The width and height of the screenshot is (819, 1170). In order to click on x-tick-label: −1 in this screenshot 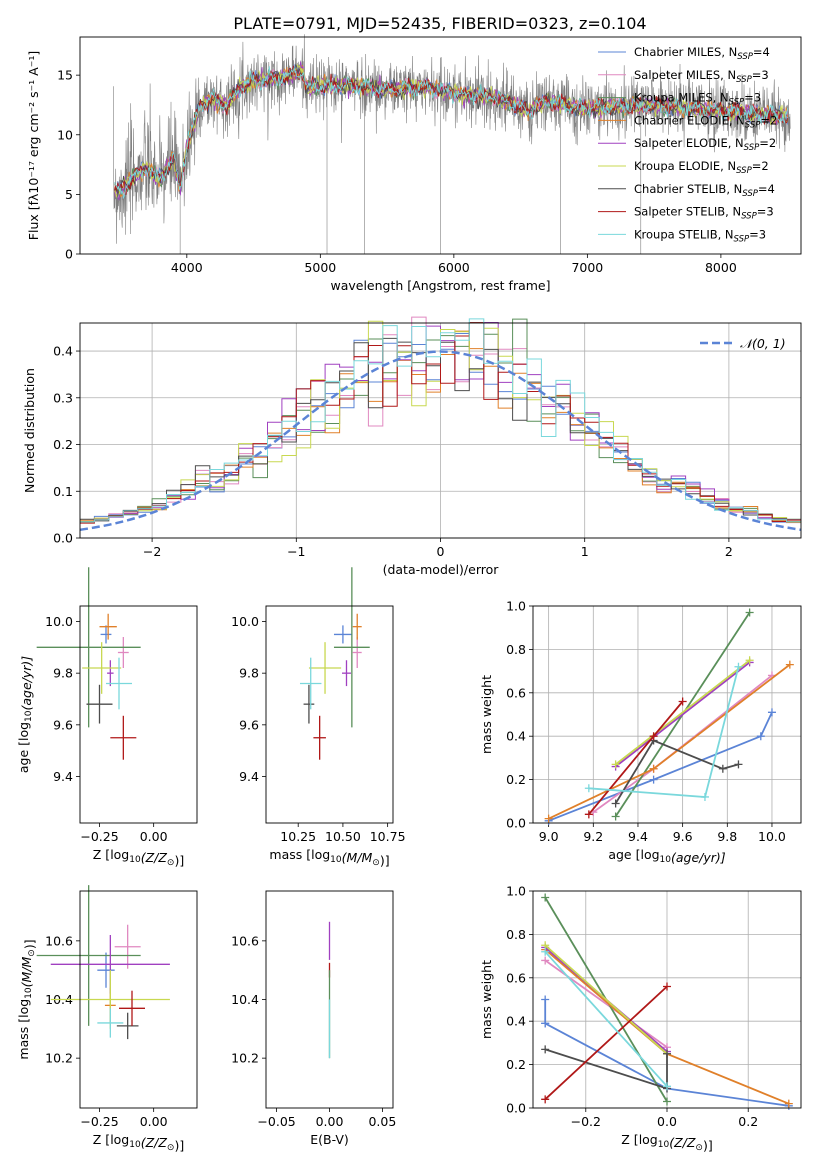, I will do `click(296, 551)`.